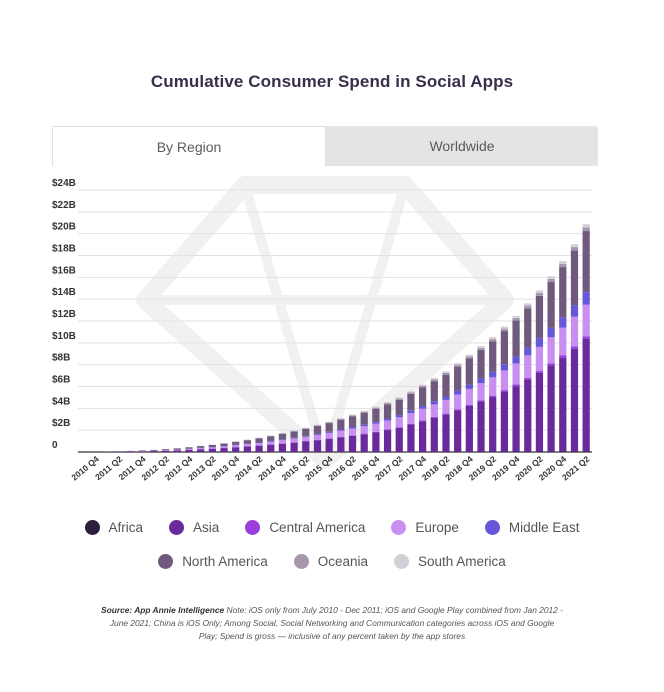  I want to click on legend-item-central-america: Central America, so click(305, 527).